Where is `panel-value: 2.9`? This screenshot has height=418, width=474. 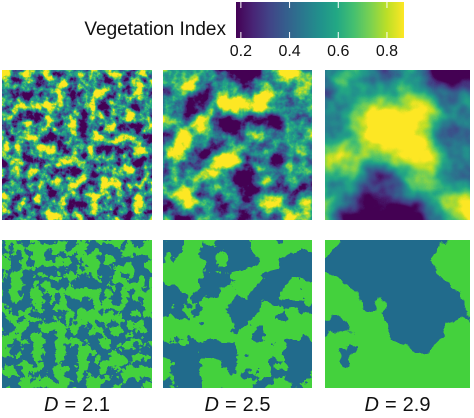 panel-value: 2.9 is located at coordinates (417, 405).